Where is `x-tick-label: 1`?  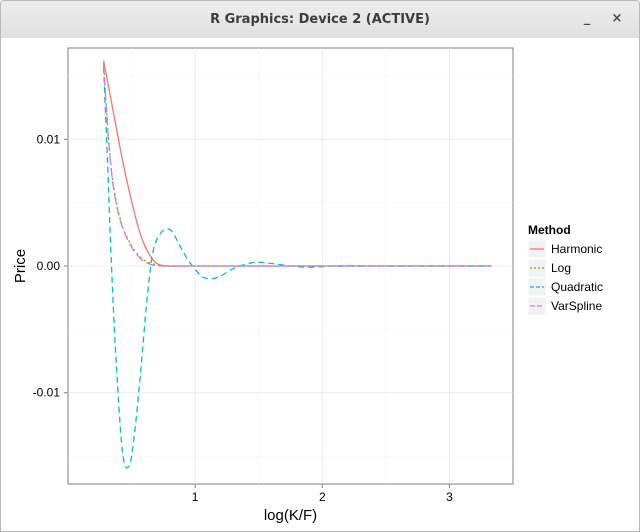
x-tick-label: 1 is located at coordinates (195, 497).